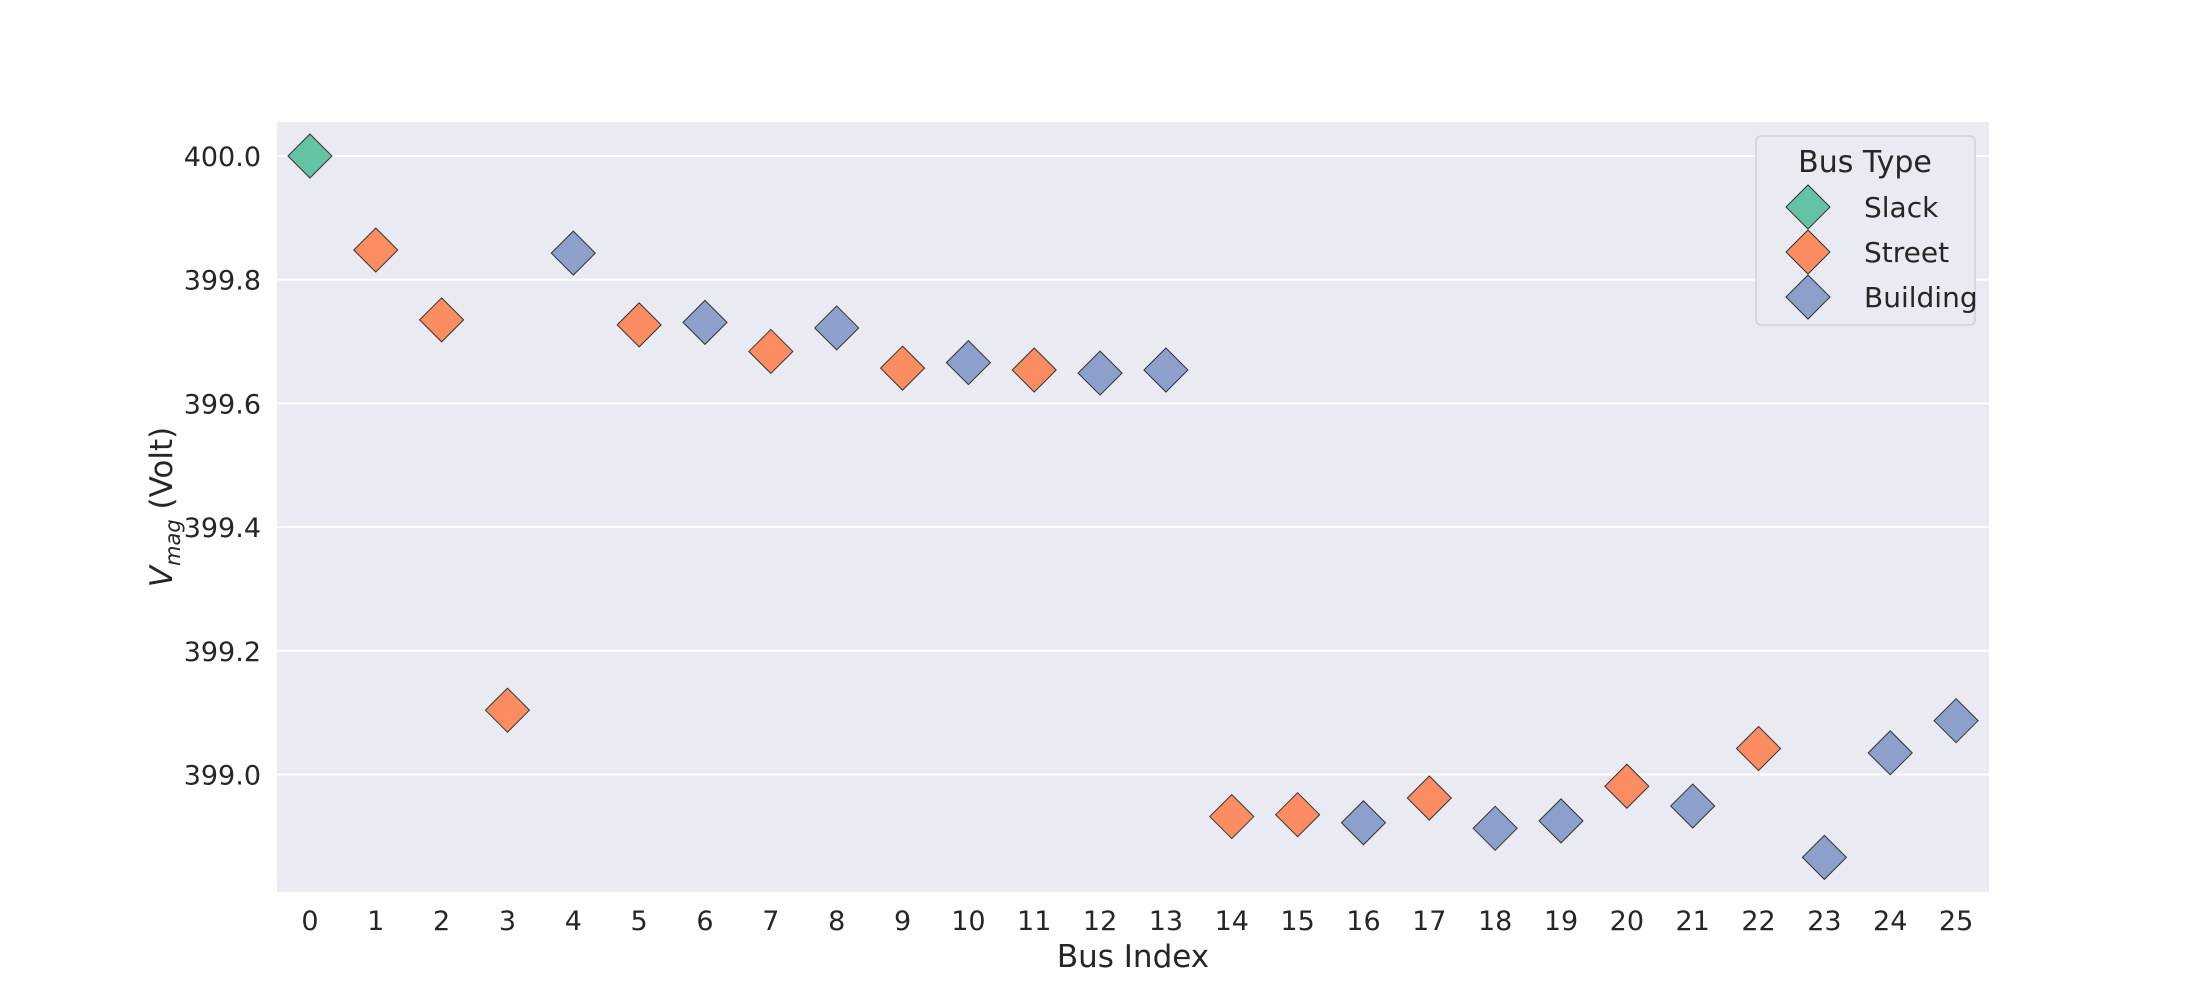 This screenshot has height=1000, width=2200. I want to click on y-tick-label: 399.8, so click(222, 281).